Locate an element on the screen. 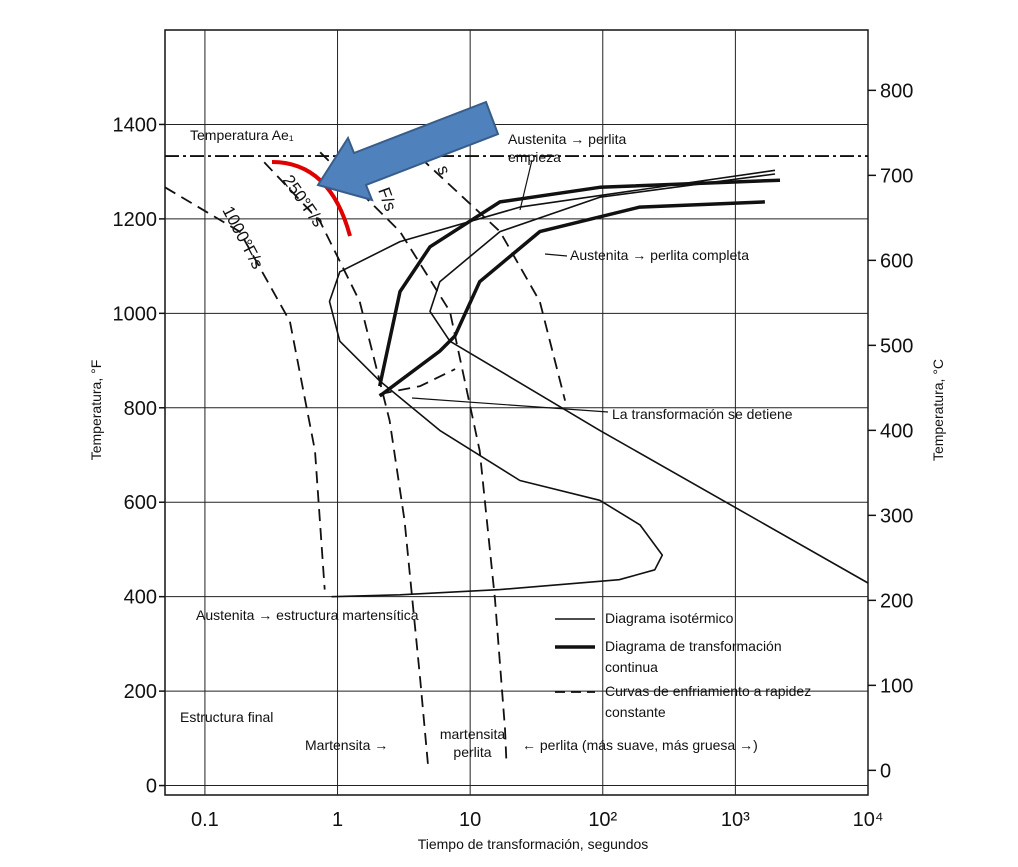  blue-arrow is located at coordinates (408, 151).